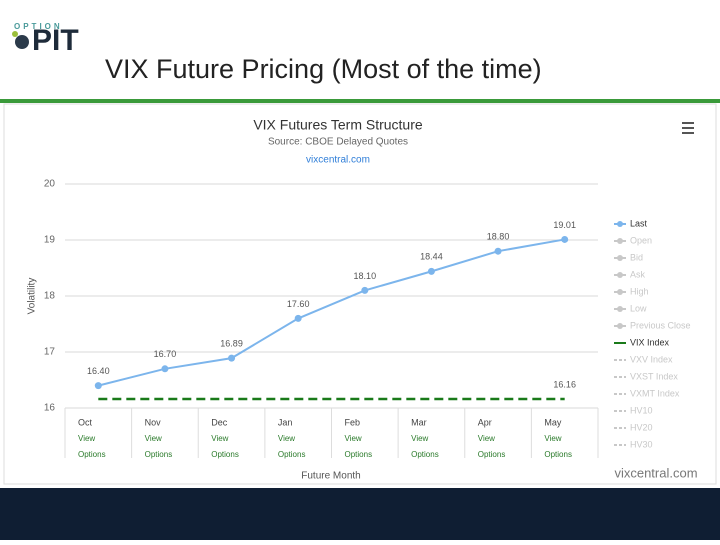  What do you see at coordinates (338, 125) in the screenshot?
I see `chart-title: VIX Futures Term Structure` at bounding box center [338, 125].